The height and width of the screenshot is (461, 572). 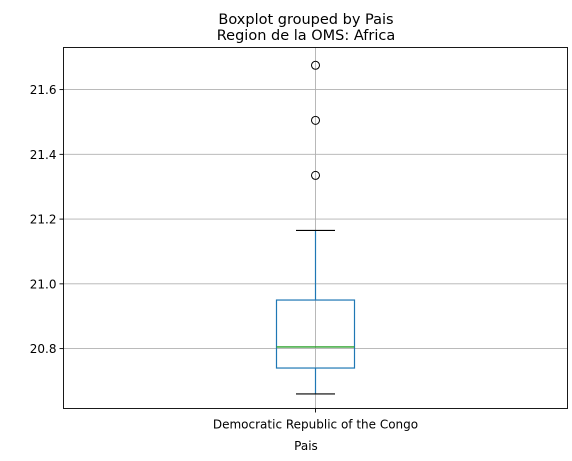 I want to click on y-tick-label: 21.2, so click(x=43, y=220).